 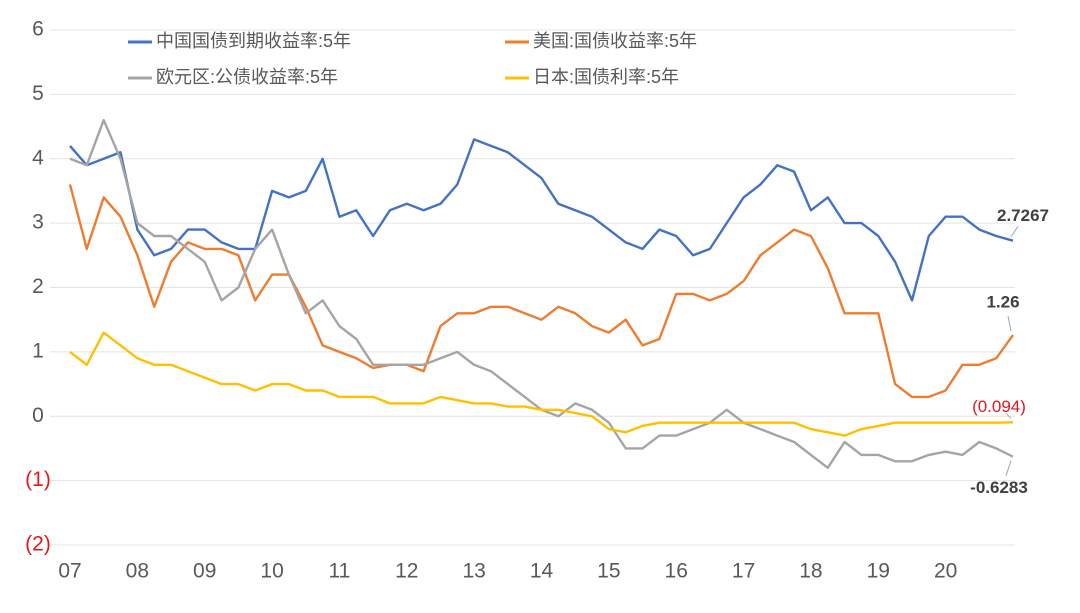 I want to click on y-tick-label: (1), so click(x=38, y=479).